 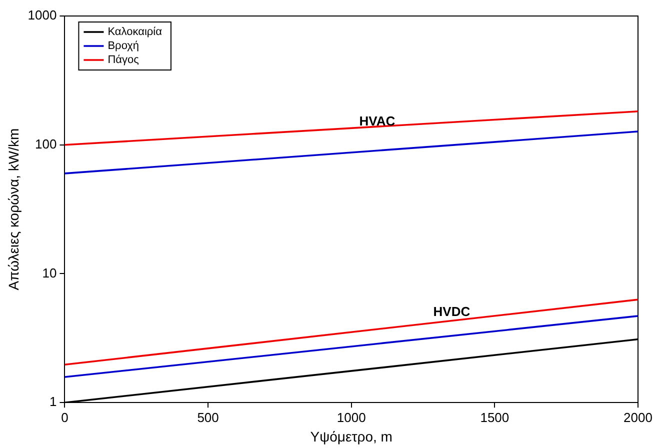 What do you see at coordinates (638, 417) in the screenshot?
I see `x-tick-label: 2000` at bounding box center [638, 417].